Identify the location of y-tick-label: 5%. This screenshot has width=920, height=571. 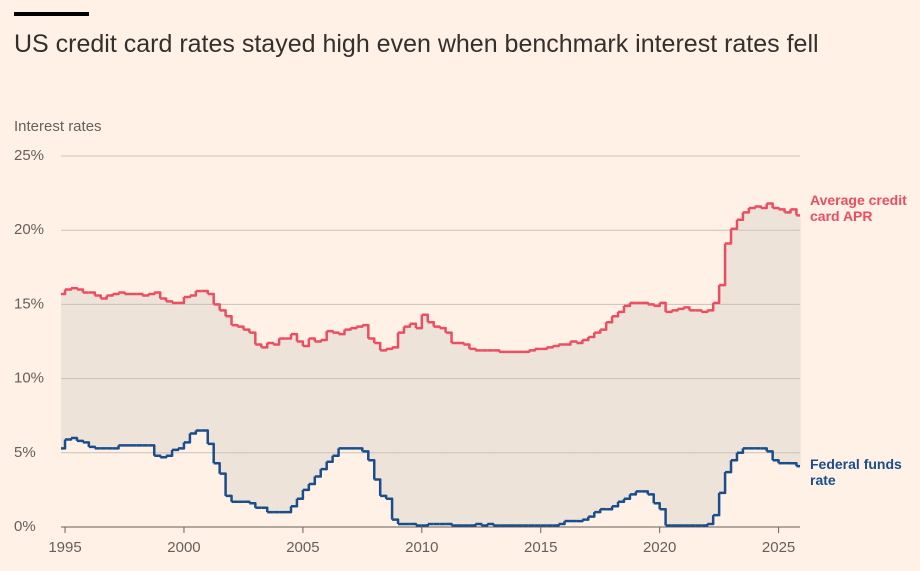
(25, 452).